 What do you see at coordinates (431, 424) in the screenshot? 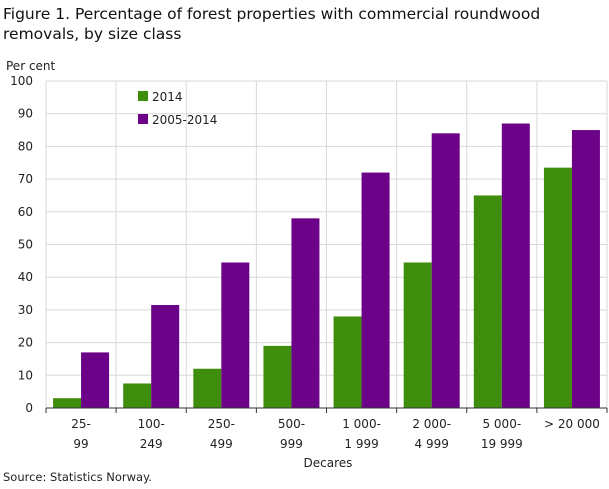
I see `x-tick-label: 2 000-` at bounding box center [431, 424].